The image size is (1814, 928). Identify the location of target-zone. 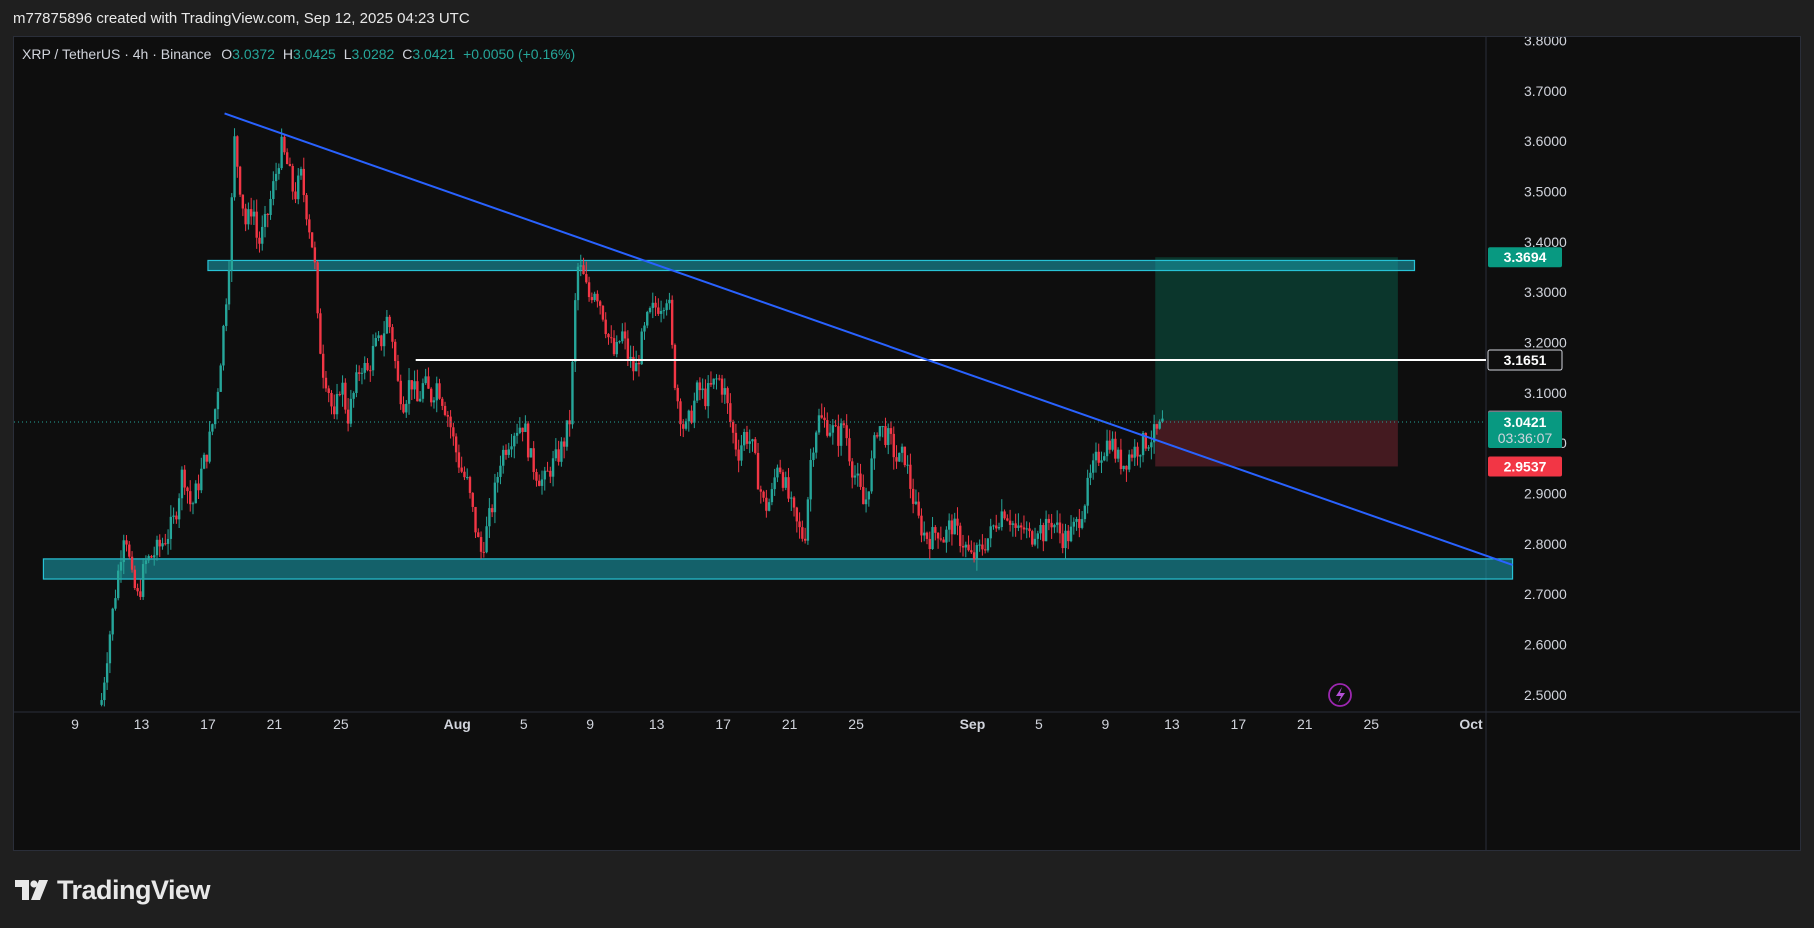
(1276, 339).